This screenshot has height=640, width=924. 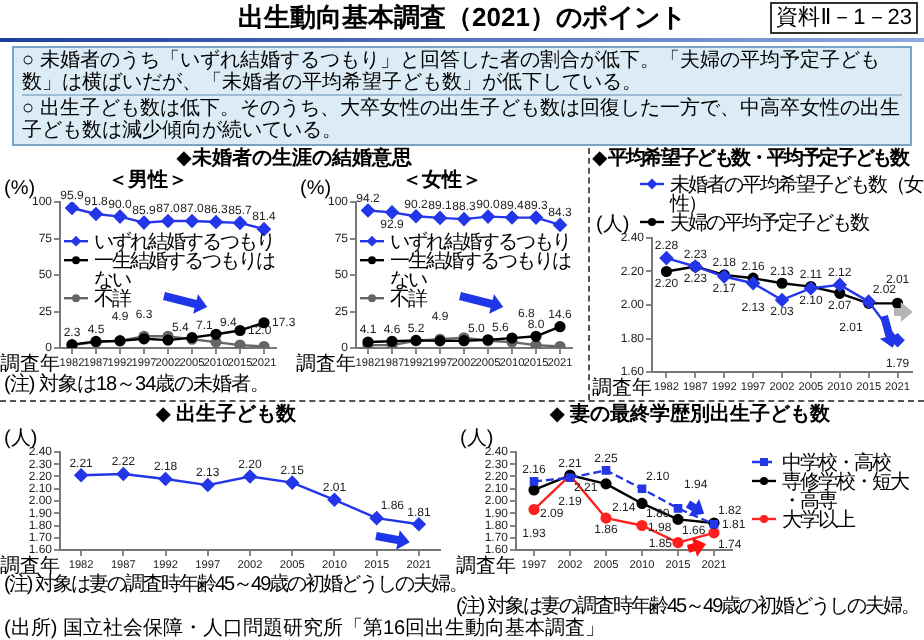 I want to click on text: 資料Ⅱ－1－23, so click(x=844, y=18).